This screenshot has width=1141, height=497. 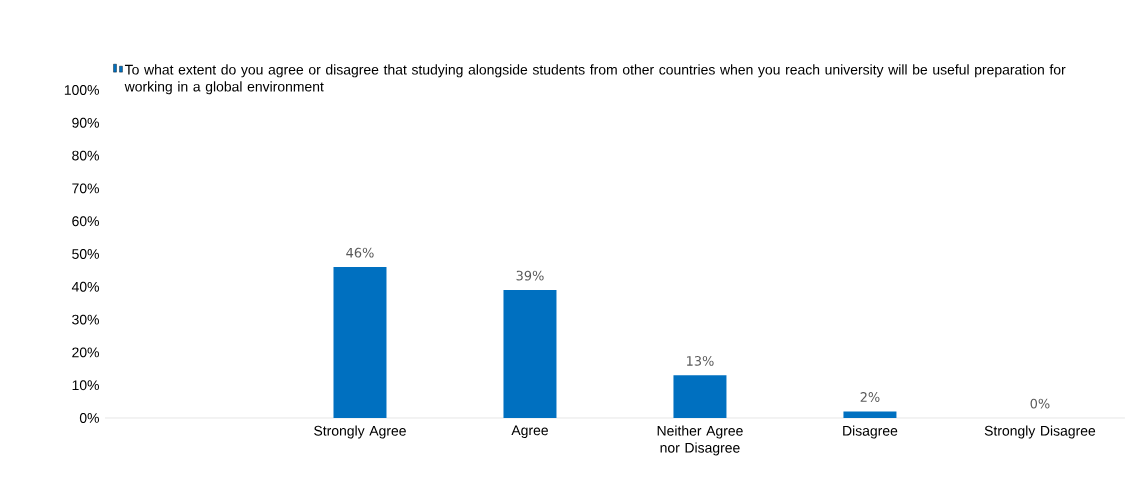 I want to click on y-tick-label: 10%, so click(x=85, y=385).